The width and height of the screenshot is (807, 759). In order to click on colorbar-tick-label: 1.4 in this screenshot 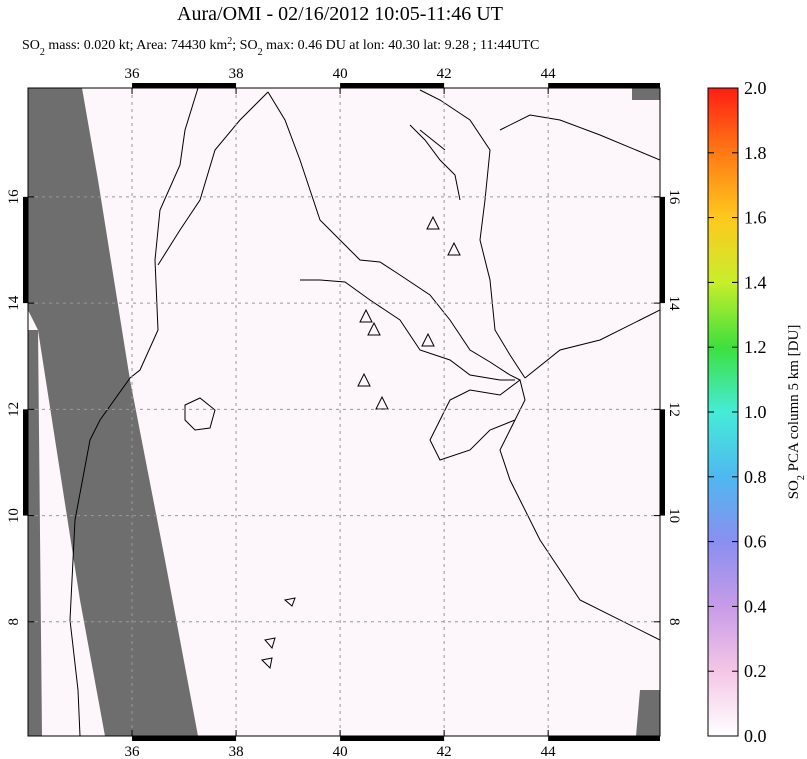, I will do `click(755, 282)`.